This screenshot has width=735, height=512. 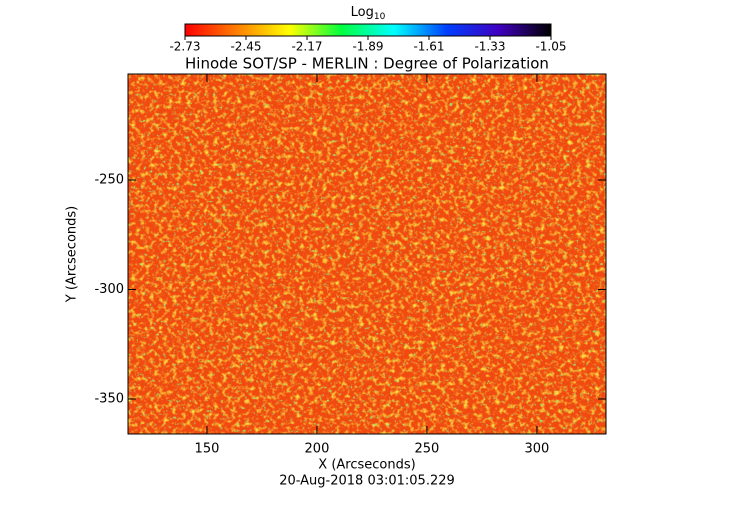 What do you see at coordinates (489, 47) in the screenshot?
I see `colorbar-tick-label: -1.33` at bounding box center [489, 47].